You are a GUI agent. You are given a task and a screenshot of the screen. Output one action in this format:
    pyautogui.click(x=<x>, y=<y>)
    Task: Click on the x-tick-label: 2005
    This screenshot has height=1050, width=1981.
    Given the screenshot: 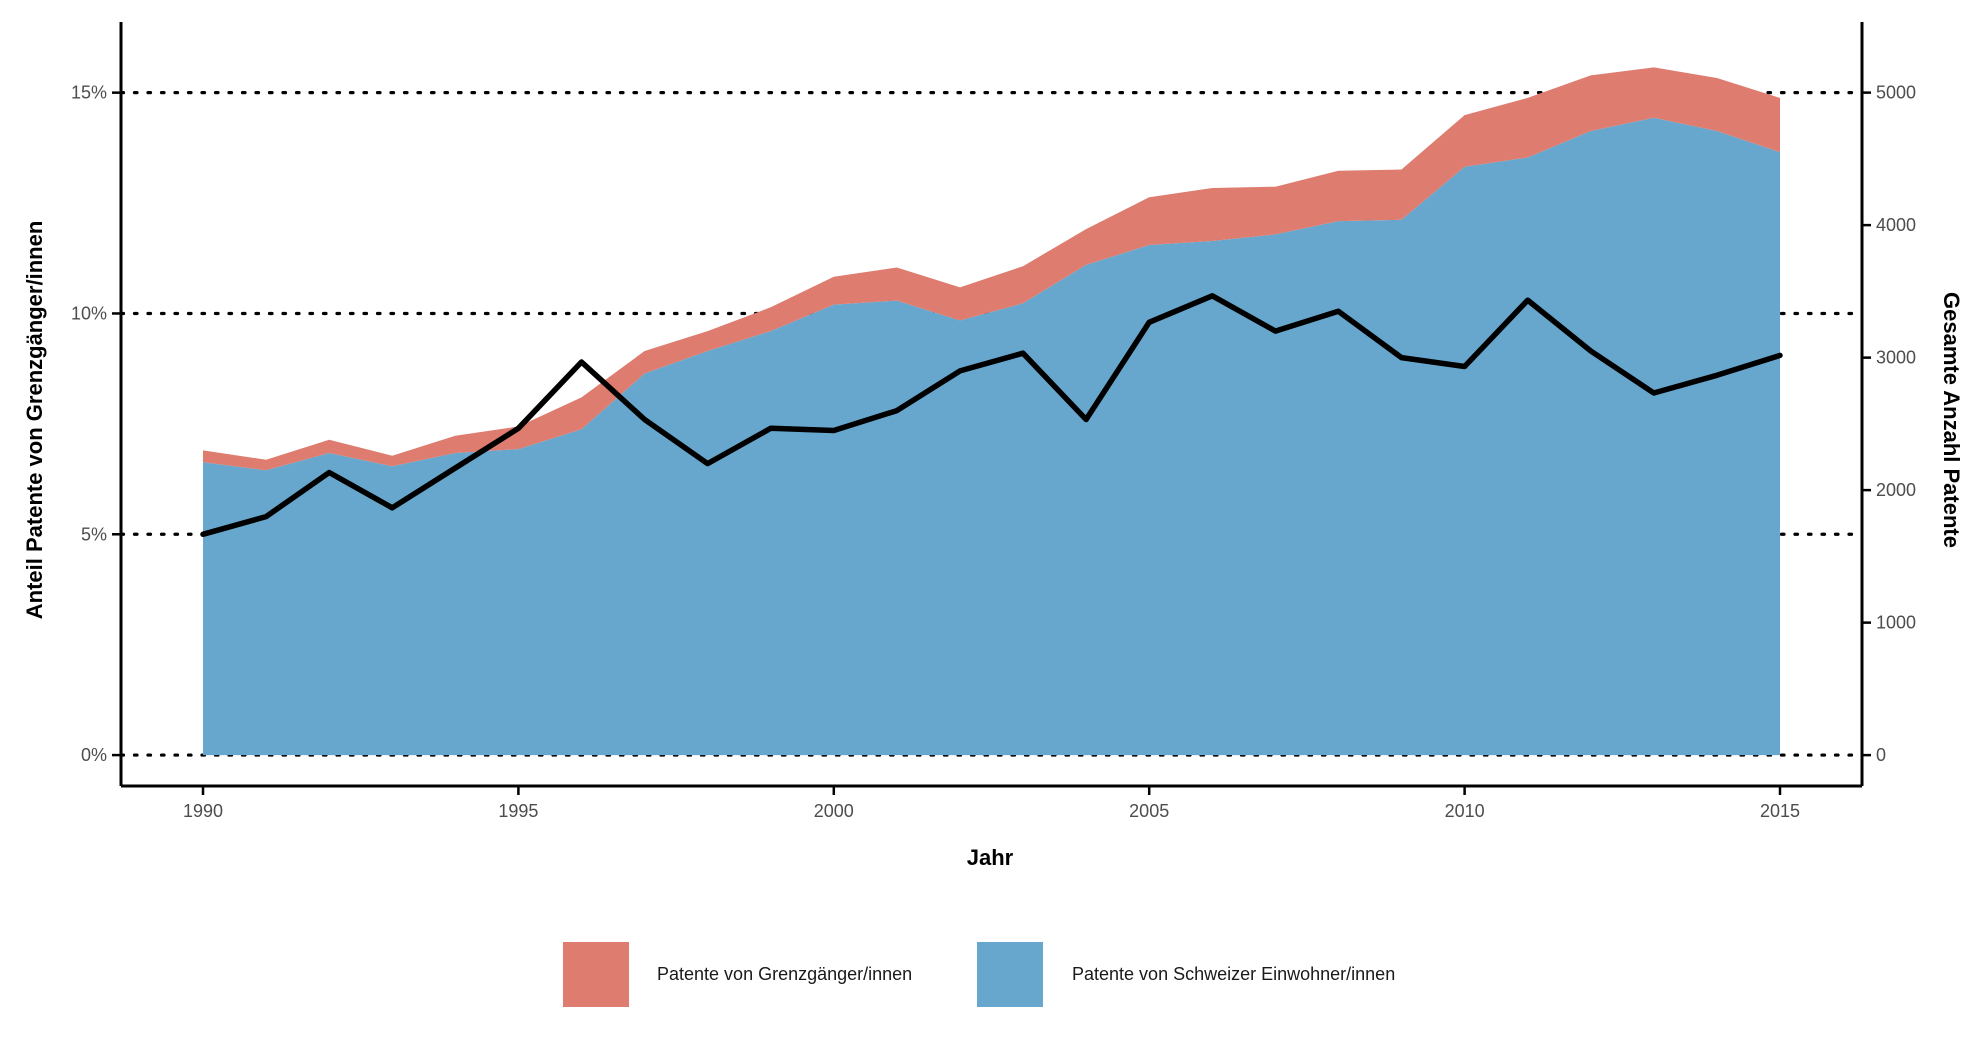 What is the action you would take?
    pyautogui.click(x=1149, y=811)
    